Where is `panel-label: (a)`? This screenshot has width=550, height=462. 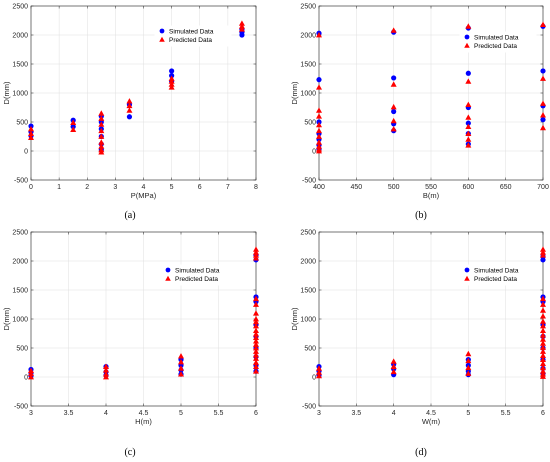 panel-label: (a) is located at coordinates (129, 215).